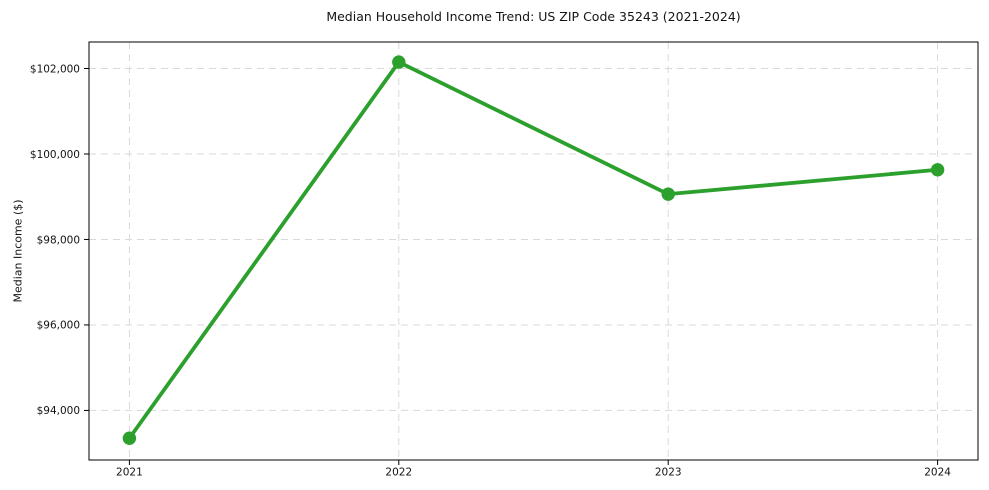 This screenshot has width=989, height=490. What do you see at coordinates (129, 473) in the screenshot?
I see `x-tick-label: 2021` at bounding box center [129, 473].